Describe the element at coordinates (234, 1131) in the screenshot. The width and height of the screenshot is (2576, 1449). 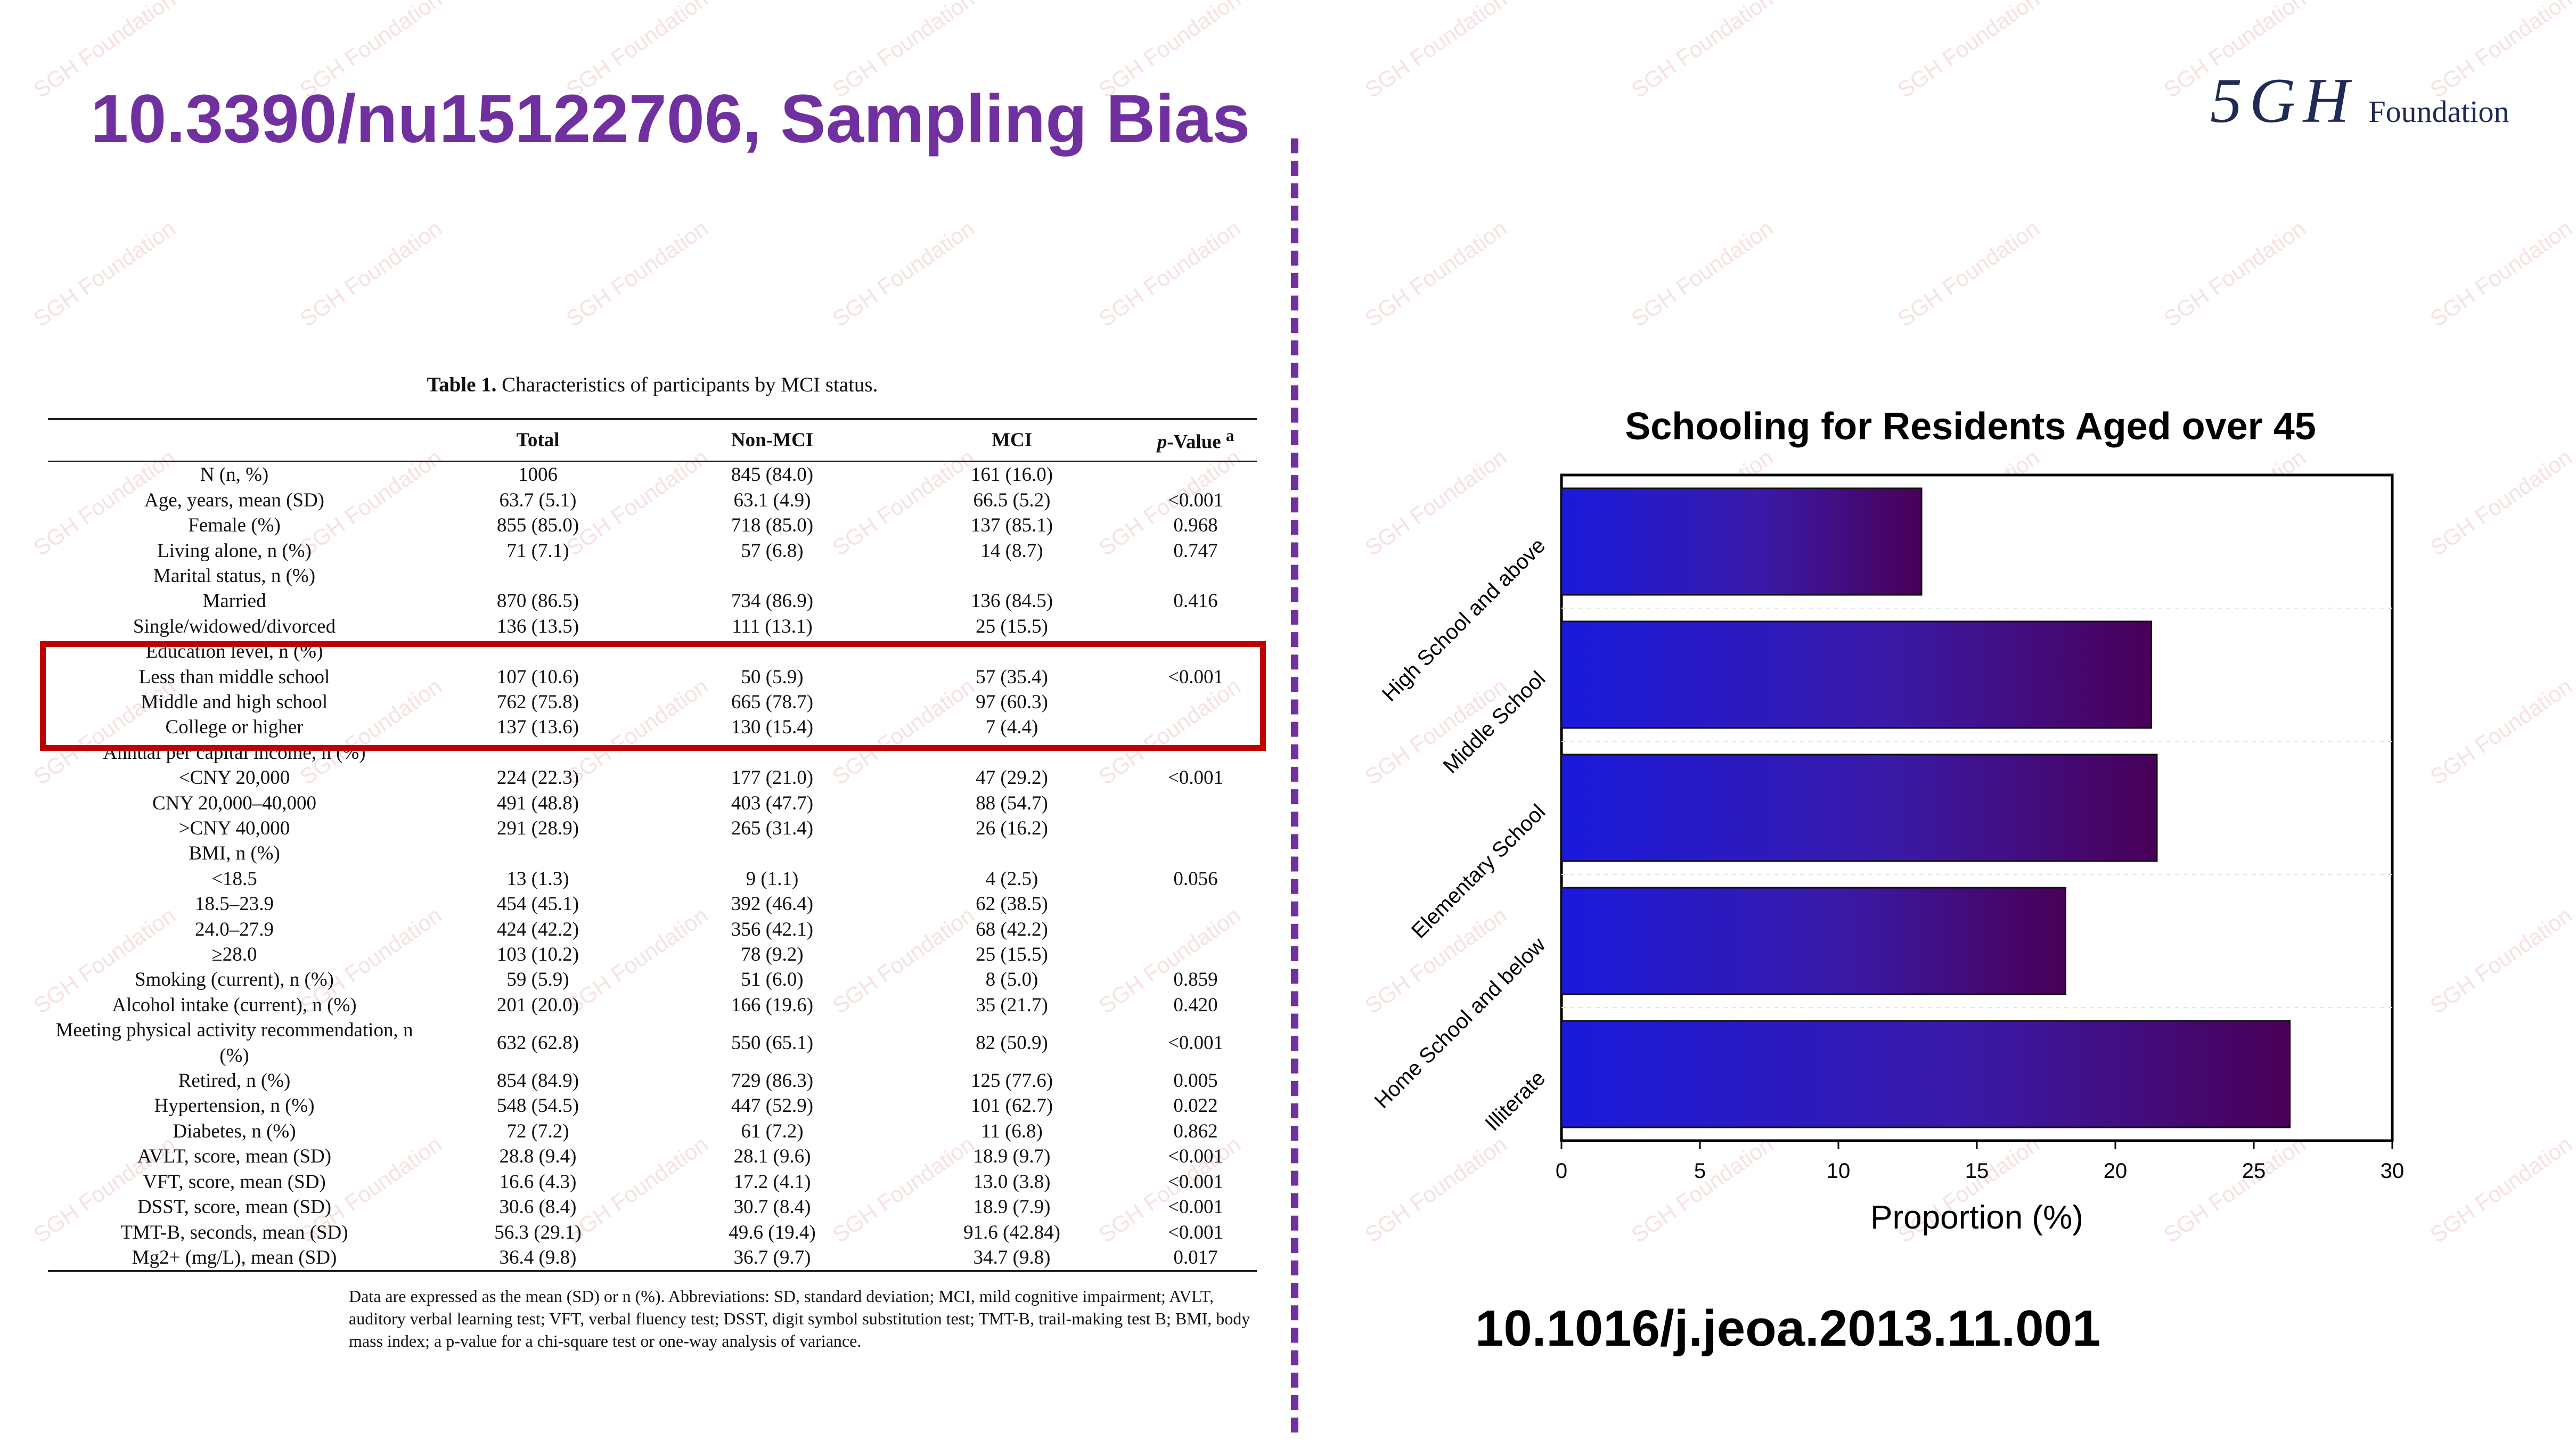
I see `row-label: Diabetes, n (%)` at that location.